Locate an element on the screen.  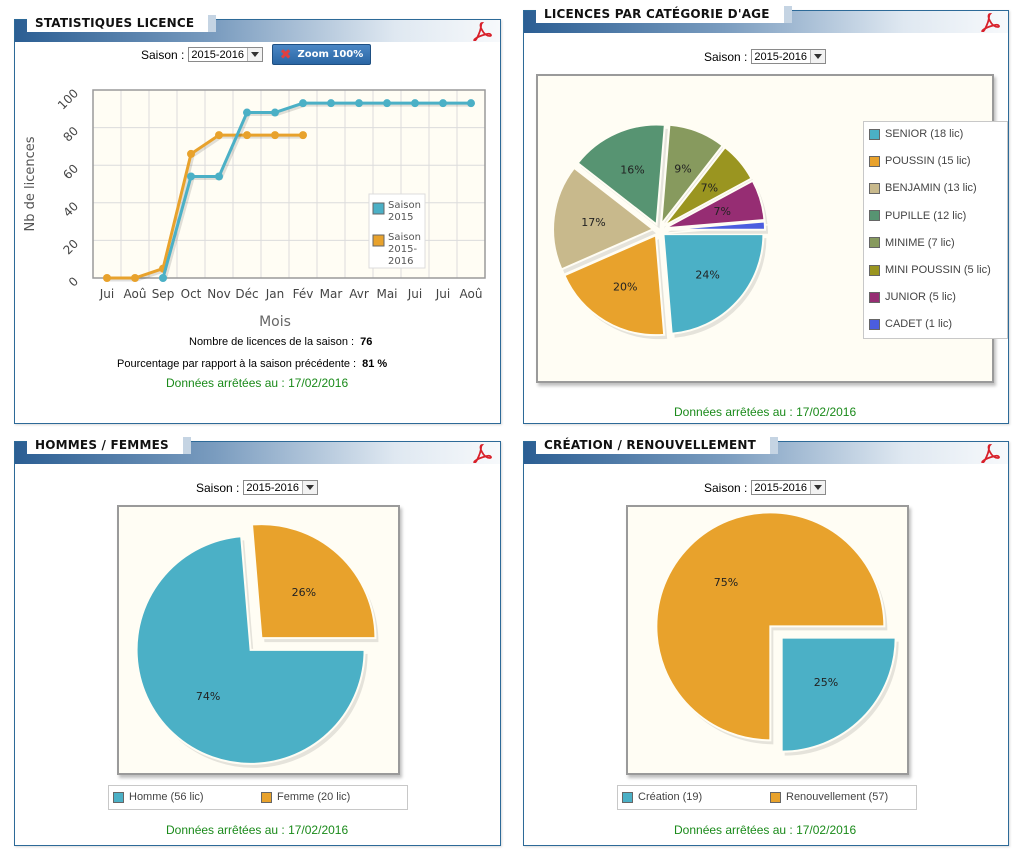
panel-header: CRÉATION / RENOUVELLEMENT is located at coordinates (766, 450).